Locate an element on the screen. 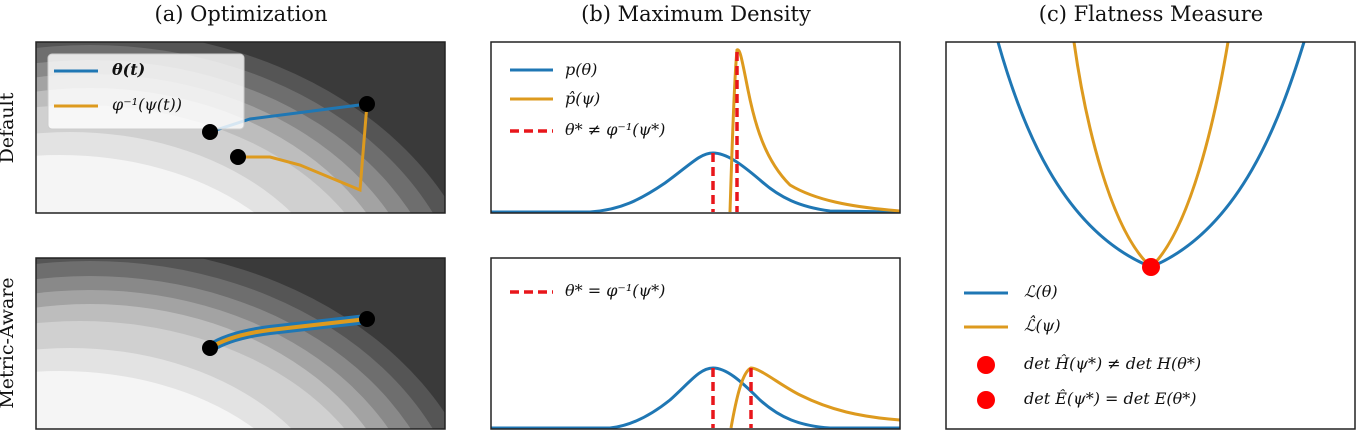 Image resolution: width=1361 pixels, height=432 pixels. legend-hessian-det: det Ĥ(ψ*) ≠ det H(θ*) is located at coordinates (1113, 363).